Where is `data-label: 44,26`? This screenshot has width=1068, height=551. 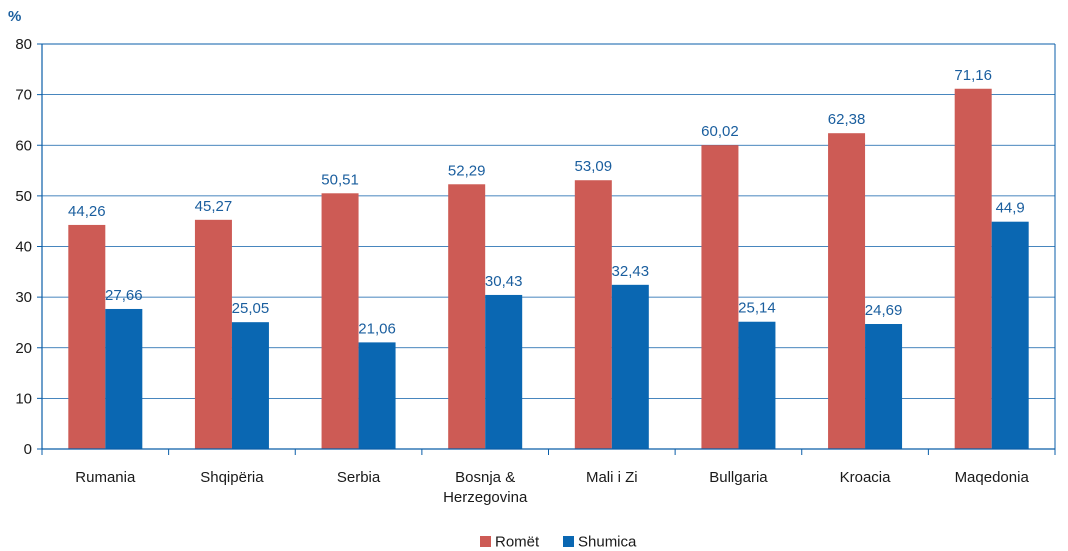 data-label: 44,26 is located at coordinates (87, 211).